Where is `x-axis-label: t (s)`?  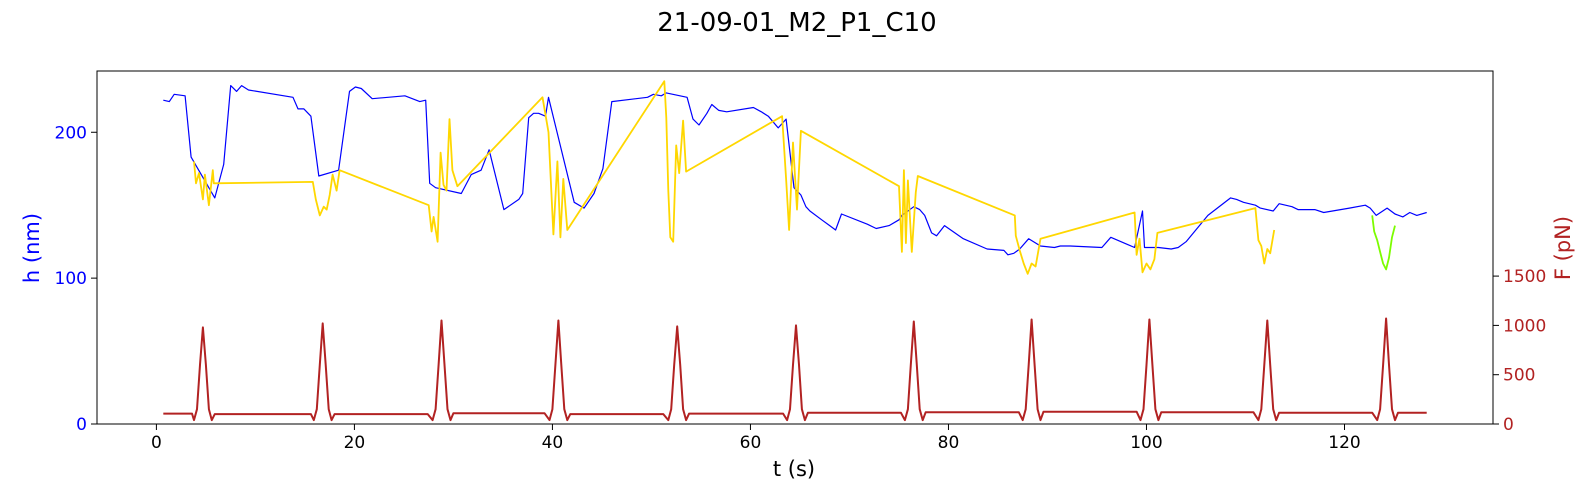
x-axis-label: t (s) is located at coordinates (794, 469).